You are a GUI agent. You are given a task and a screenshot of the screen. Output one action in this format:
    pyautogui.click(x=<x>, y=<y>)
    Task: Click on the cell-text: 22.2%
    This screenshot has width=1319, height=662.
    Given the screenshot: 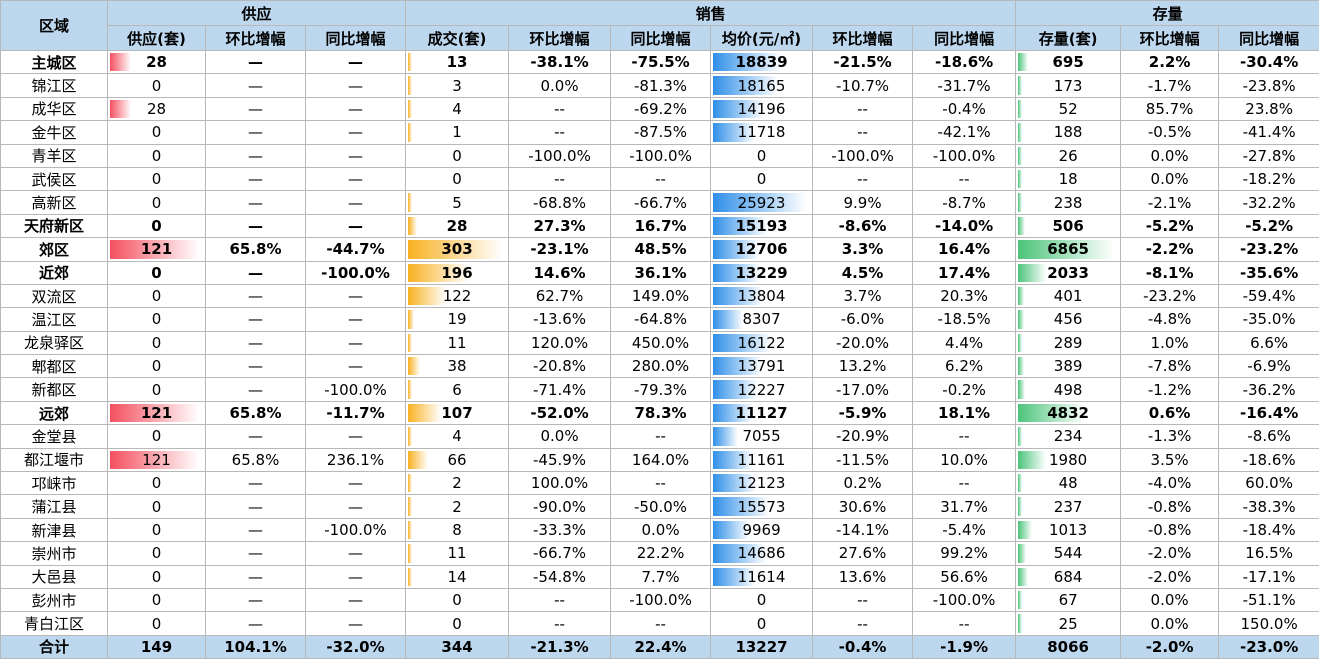 What is the action you would take?
    pyautogui.click(x=660, y=553)
    